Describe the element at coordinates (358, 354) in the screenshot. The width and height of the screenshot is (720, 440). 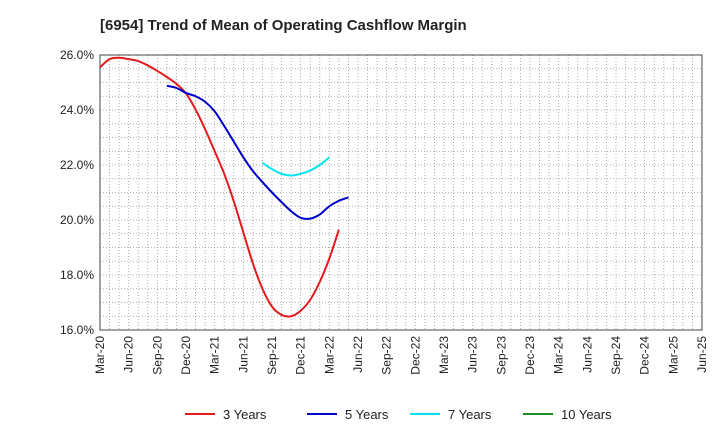
I see `x-tick-label: Jun-22` at that location.